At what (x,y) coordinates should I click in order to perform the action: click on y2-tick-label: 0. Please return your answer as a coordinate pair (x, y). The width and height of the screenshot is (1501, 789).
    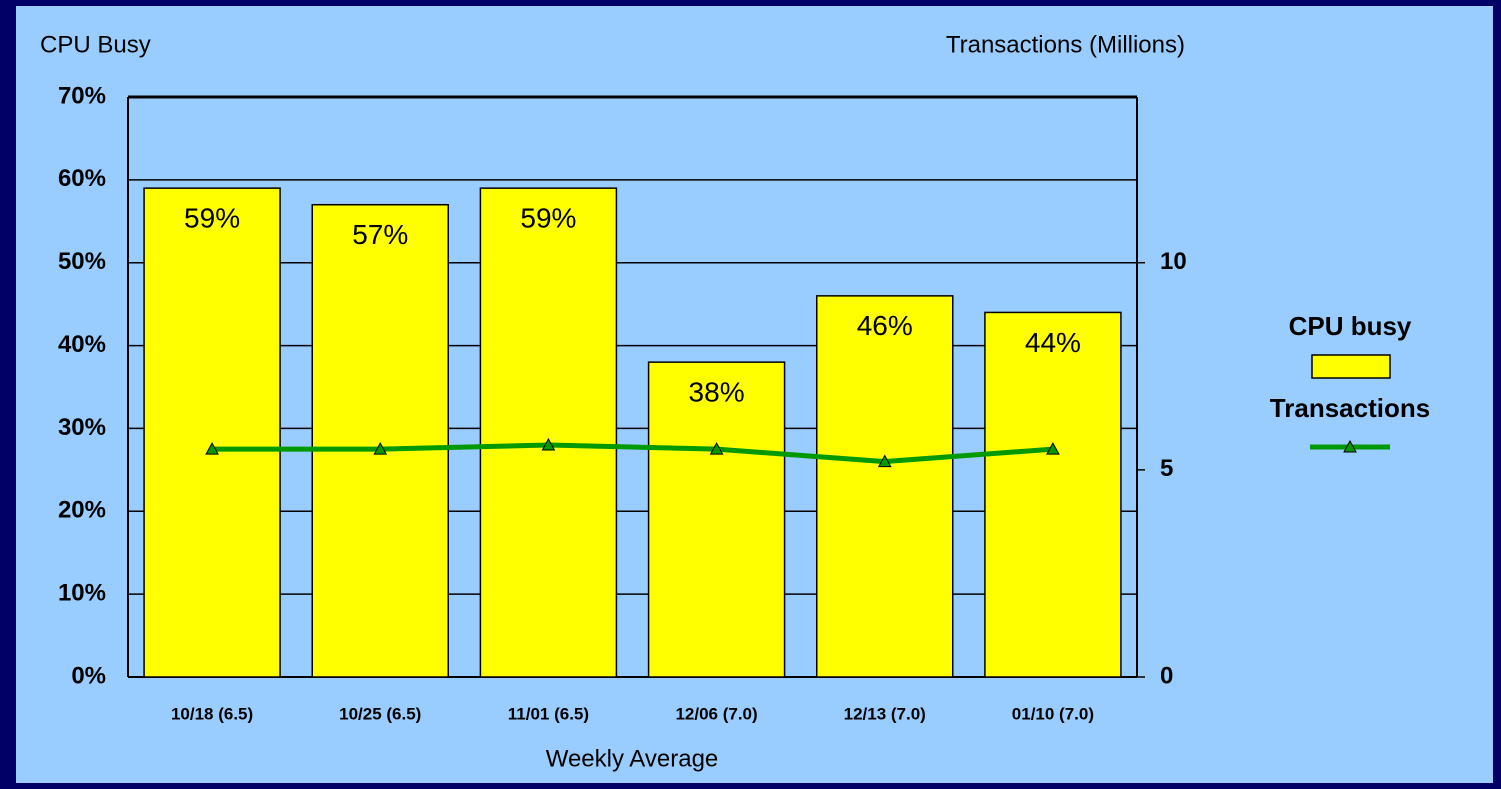
    Looking at the image, I should click on (1166, 675).